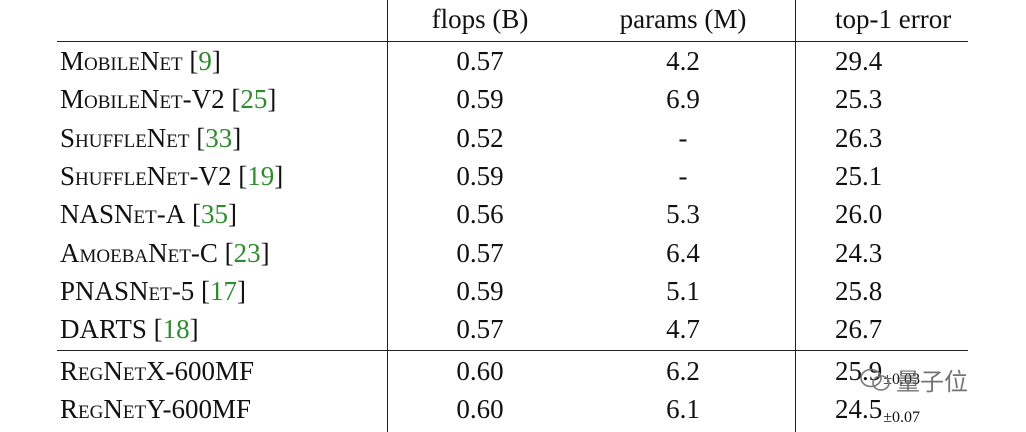 The image size is (1026, 432). I want to click on model-name: MobileNet-V2, so click(142, 99).